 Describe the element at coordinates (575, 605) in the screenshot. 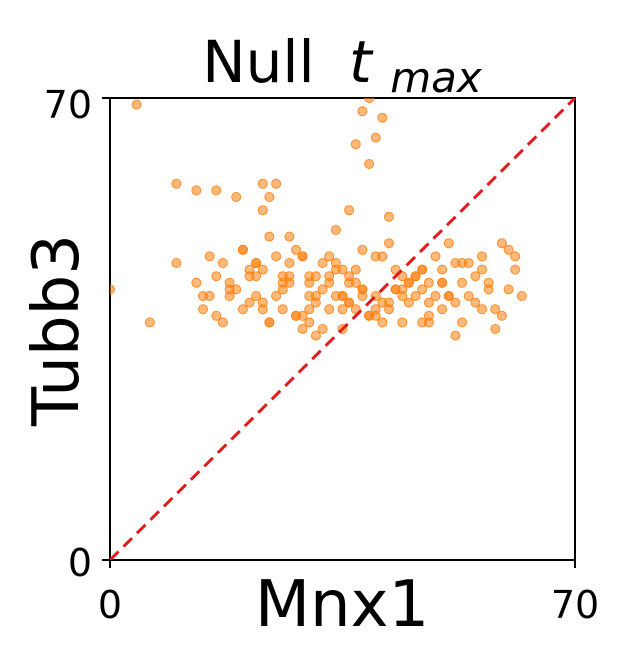

I see `x-tick-label-max: 70` at that location.